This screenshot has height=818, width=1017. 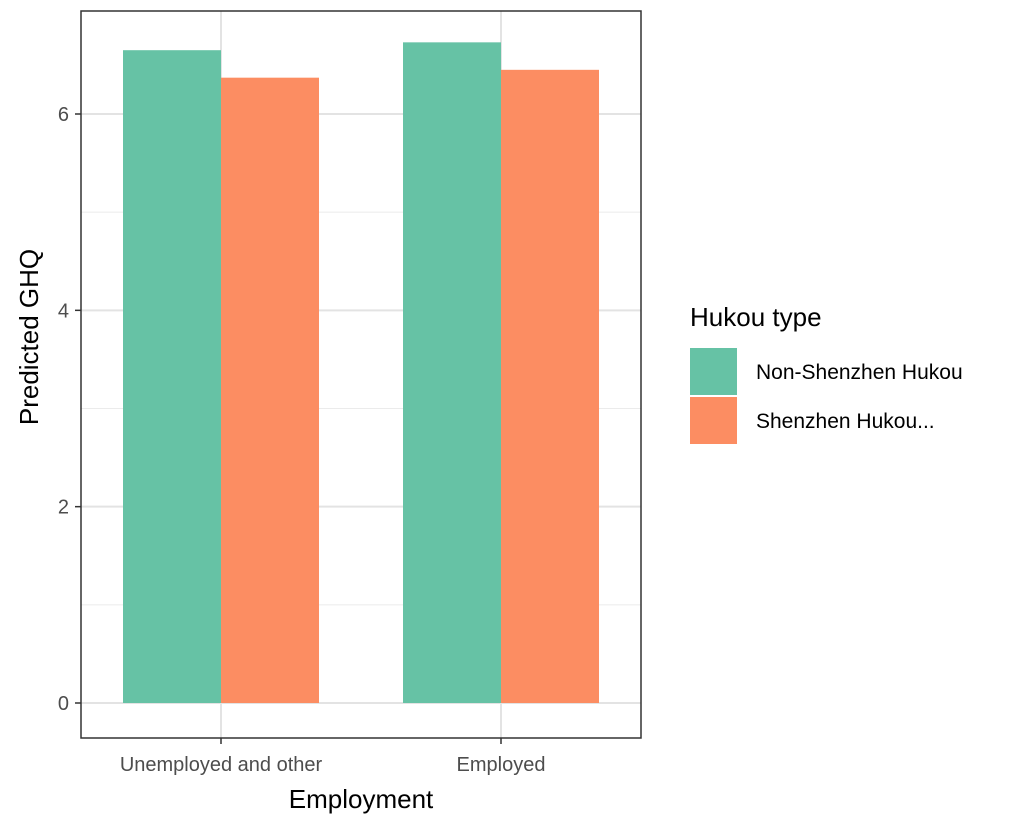 I want to click on y-tick-label: 4, so click(x=63, y=311).